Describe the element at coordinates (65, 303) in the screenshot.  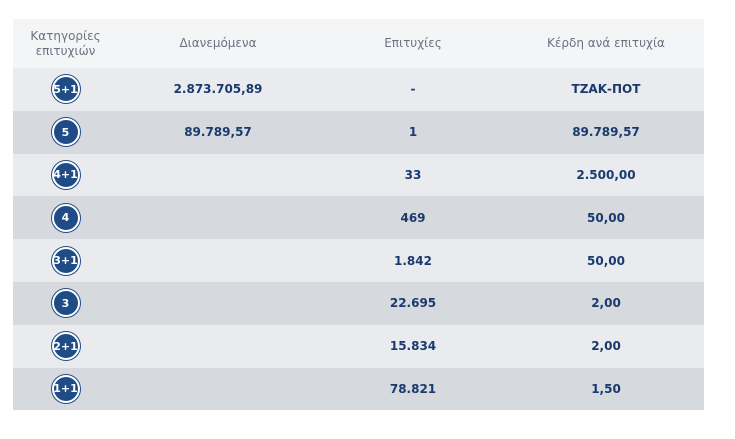
I see `category-badge: 3` at that location.